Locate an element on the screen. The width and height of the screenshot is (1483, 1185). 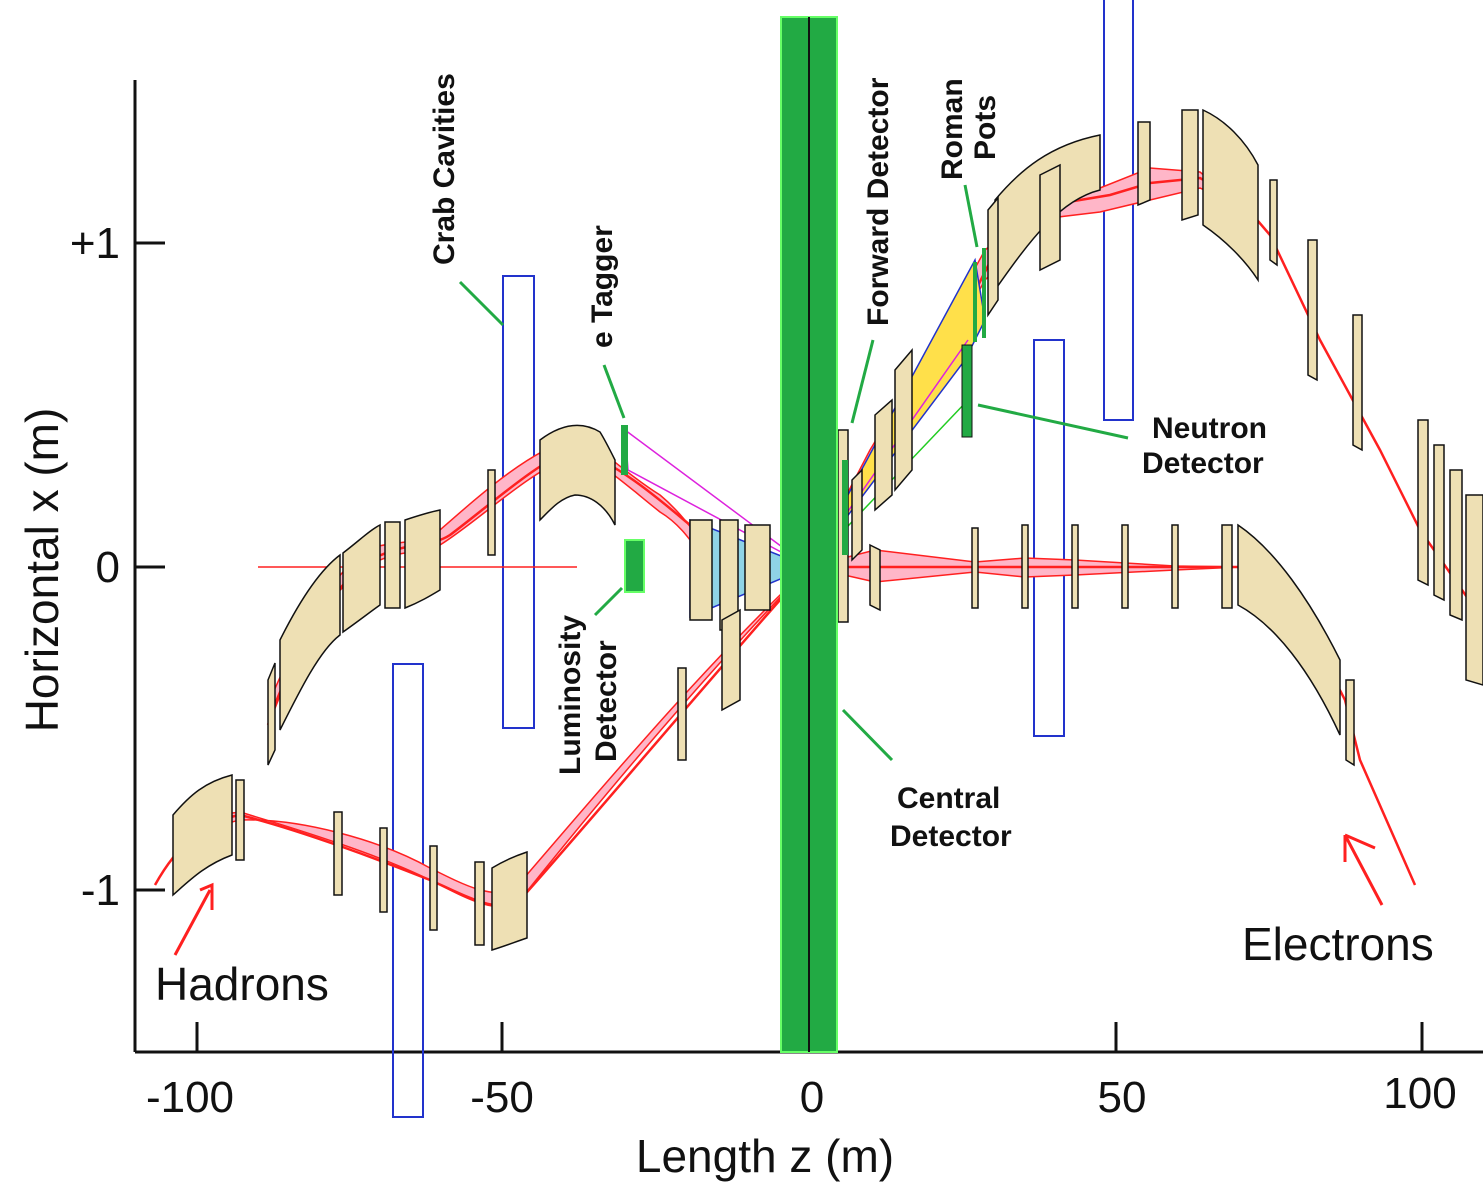
leader-central is located at coordinates (867, 735).